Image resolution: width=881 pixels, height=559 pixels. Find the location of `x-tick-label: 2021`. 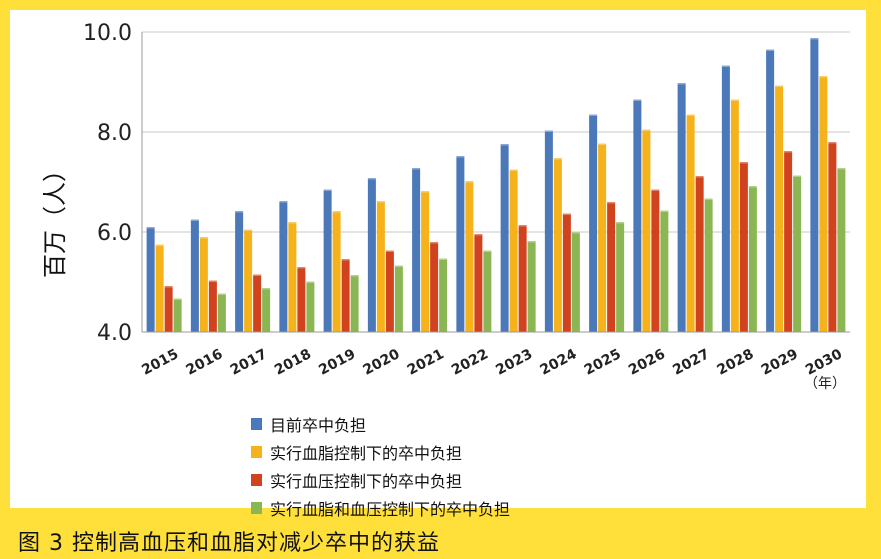

x-tick-label: 2021 is located at coordinates (426, 362).